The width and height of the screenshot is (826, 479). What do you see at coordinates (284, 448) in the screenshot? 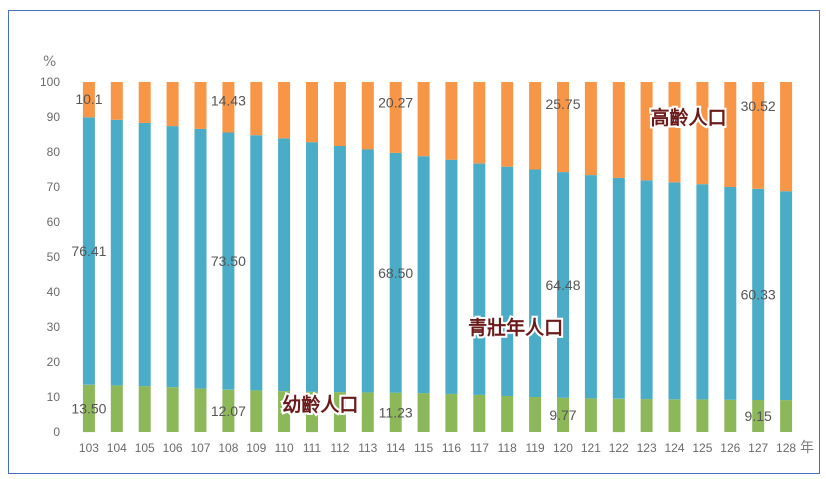
I see `x-tick-label: 110` at bounding box center [284, 448].